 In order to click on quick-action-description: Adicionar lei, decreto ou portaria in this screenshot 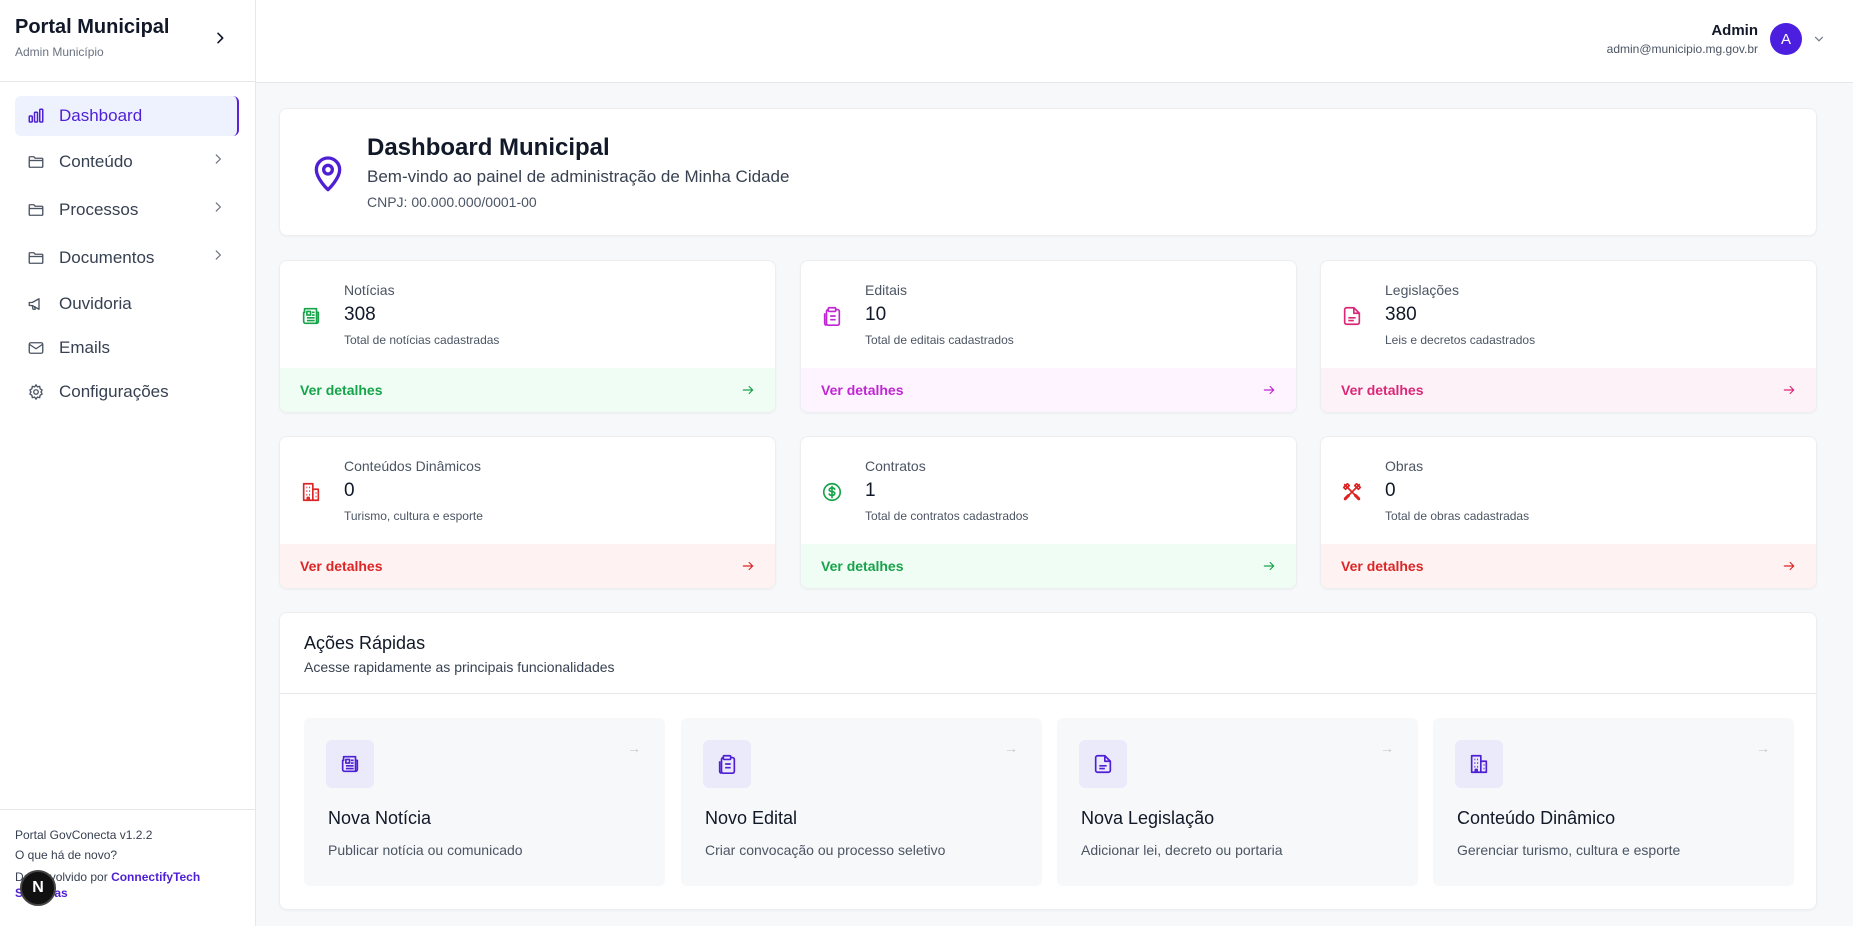, I will do `click(1182, 850)`.